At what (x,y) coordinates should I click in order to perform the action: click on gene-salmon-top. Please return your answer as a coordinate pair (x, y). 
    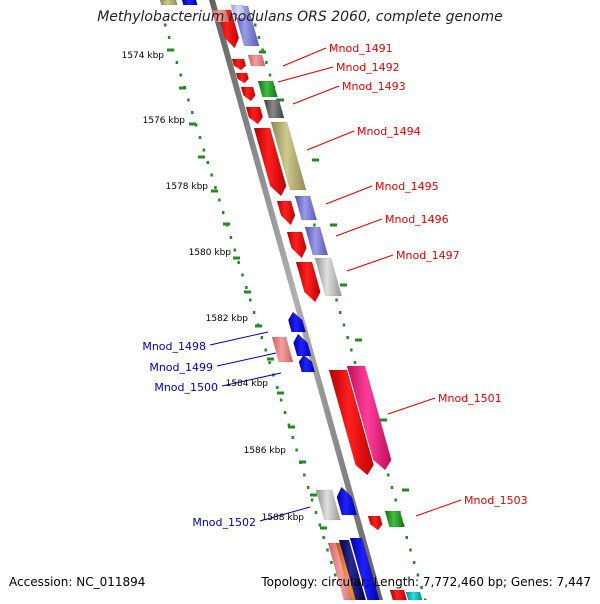
    Looking at the image, I should click on (220, 16).